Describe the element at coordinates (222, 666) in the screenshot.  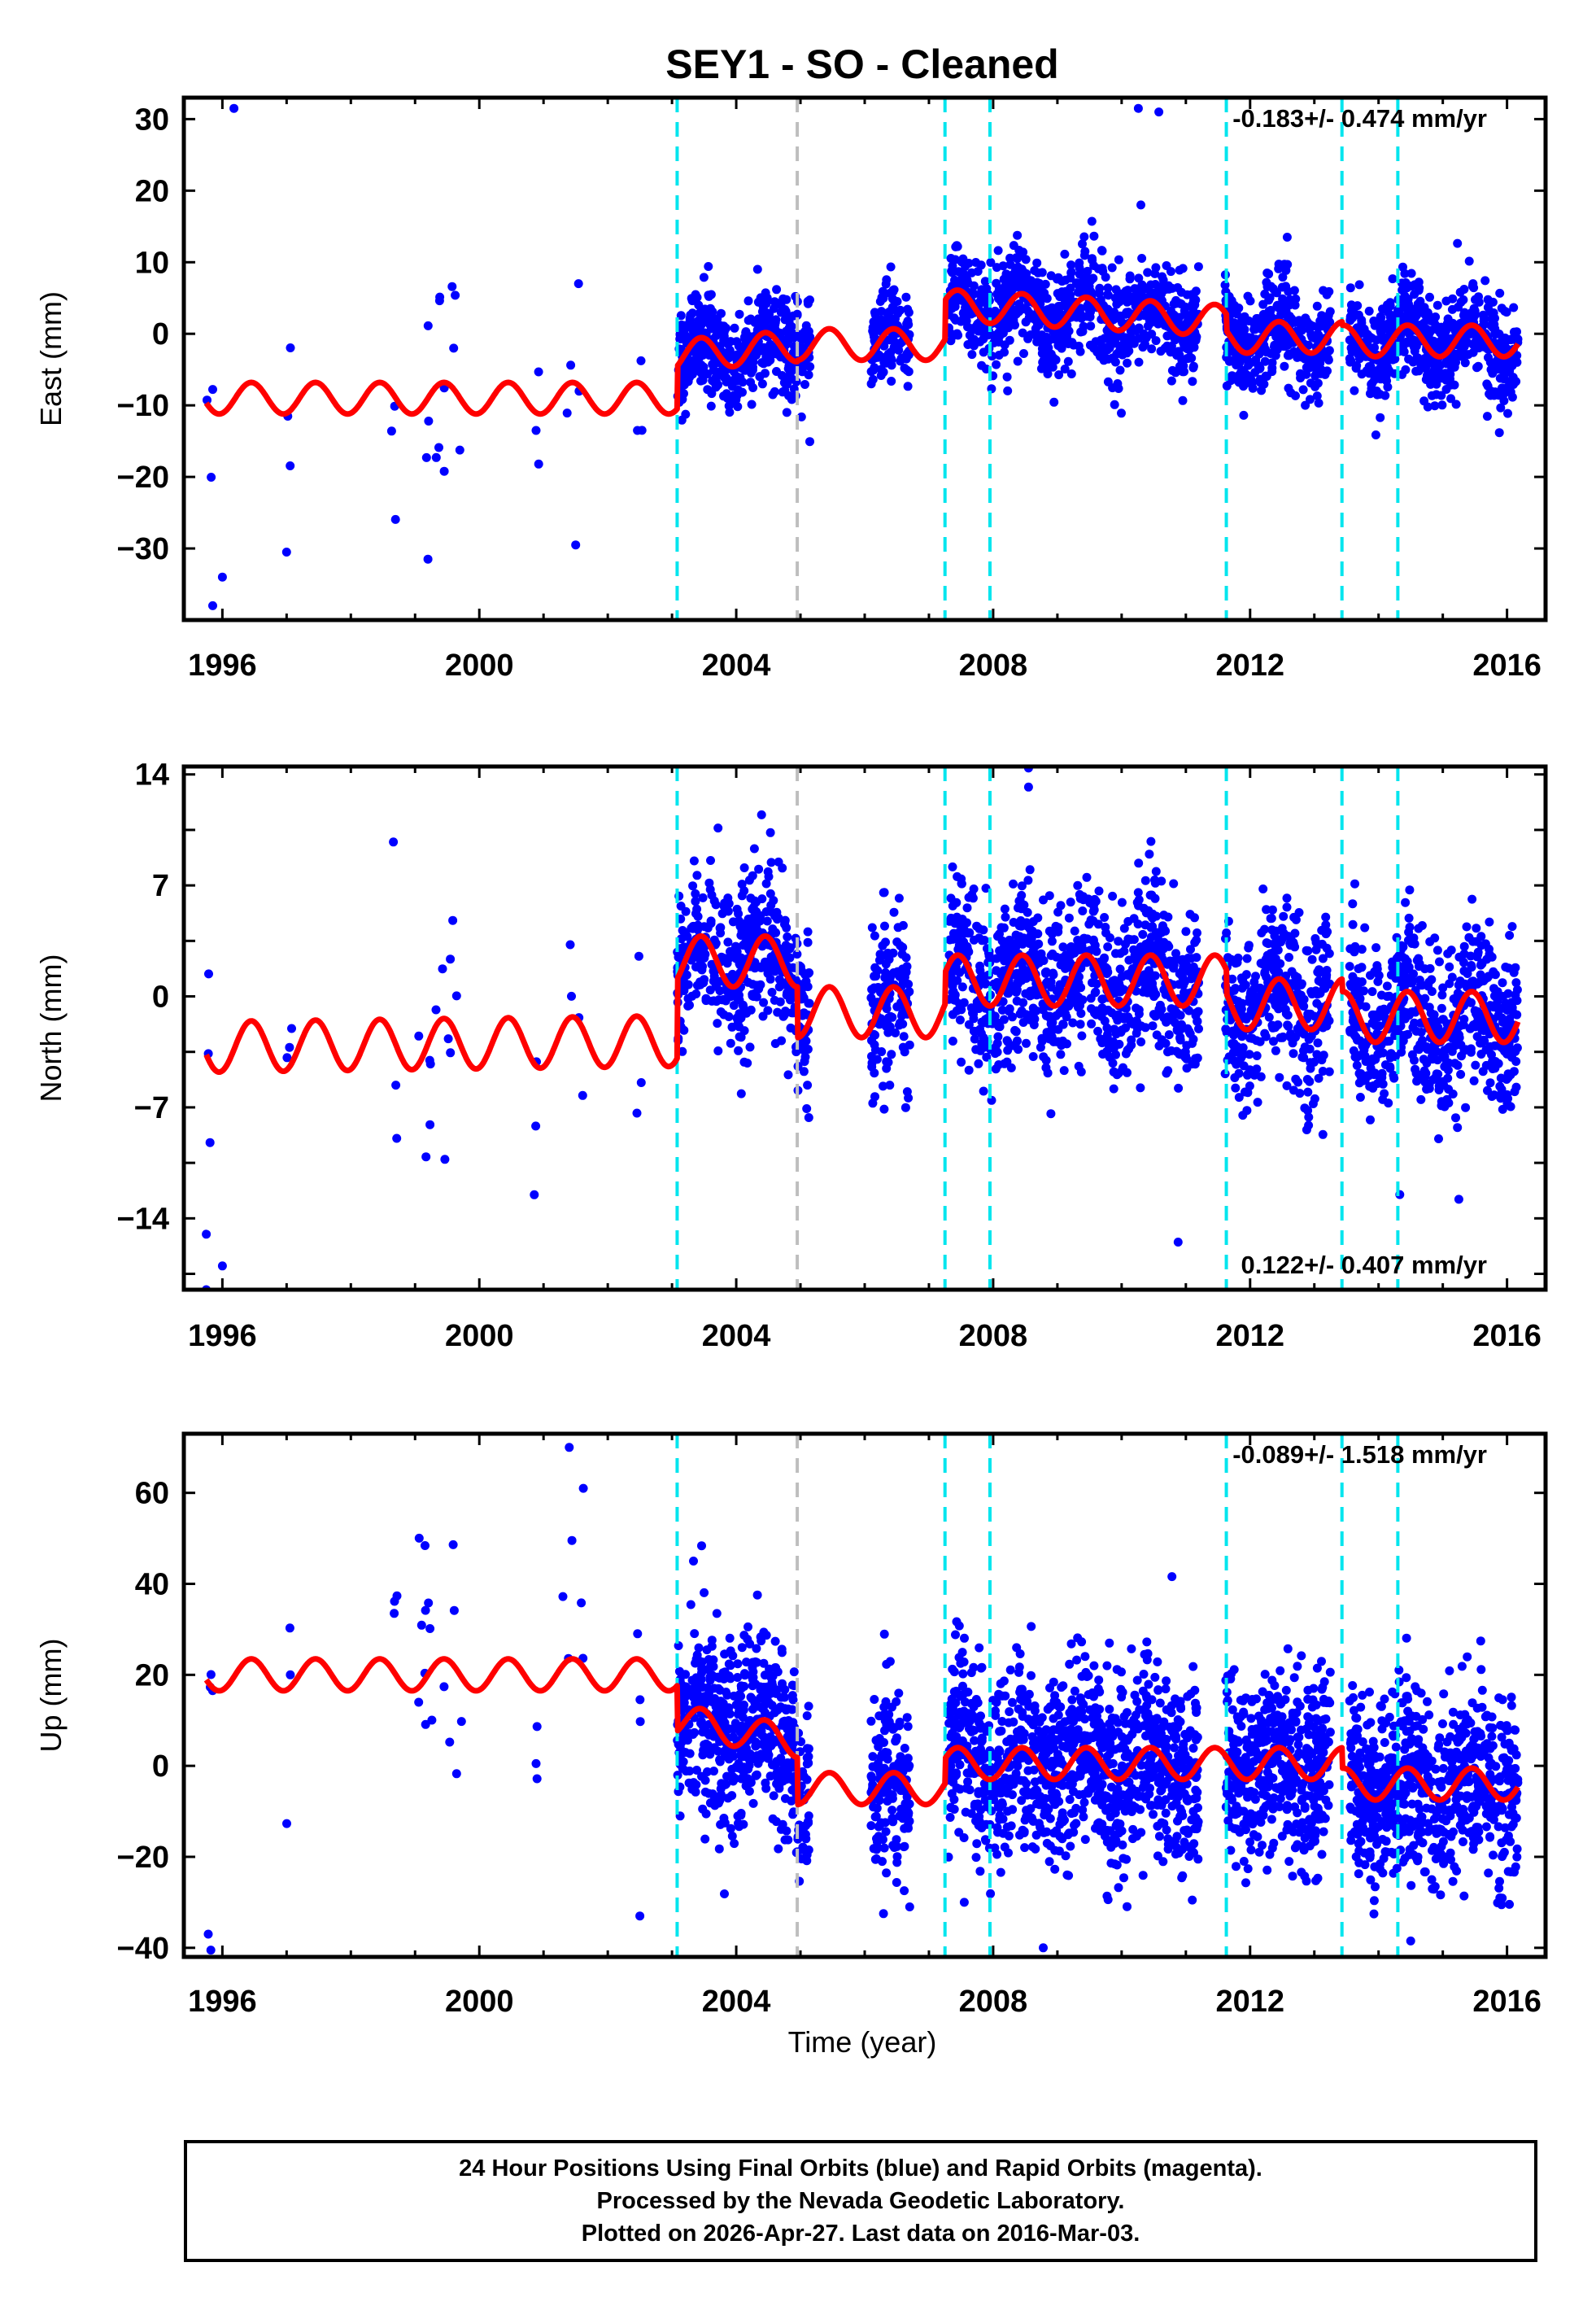
I see `x-tick-label: 1996` at that location.